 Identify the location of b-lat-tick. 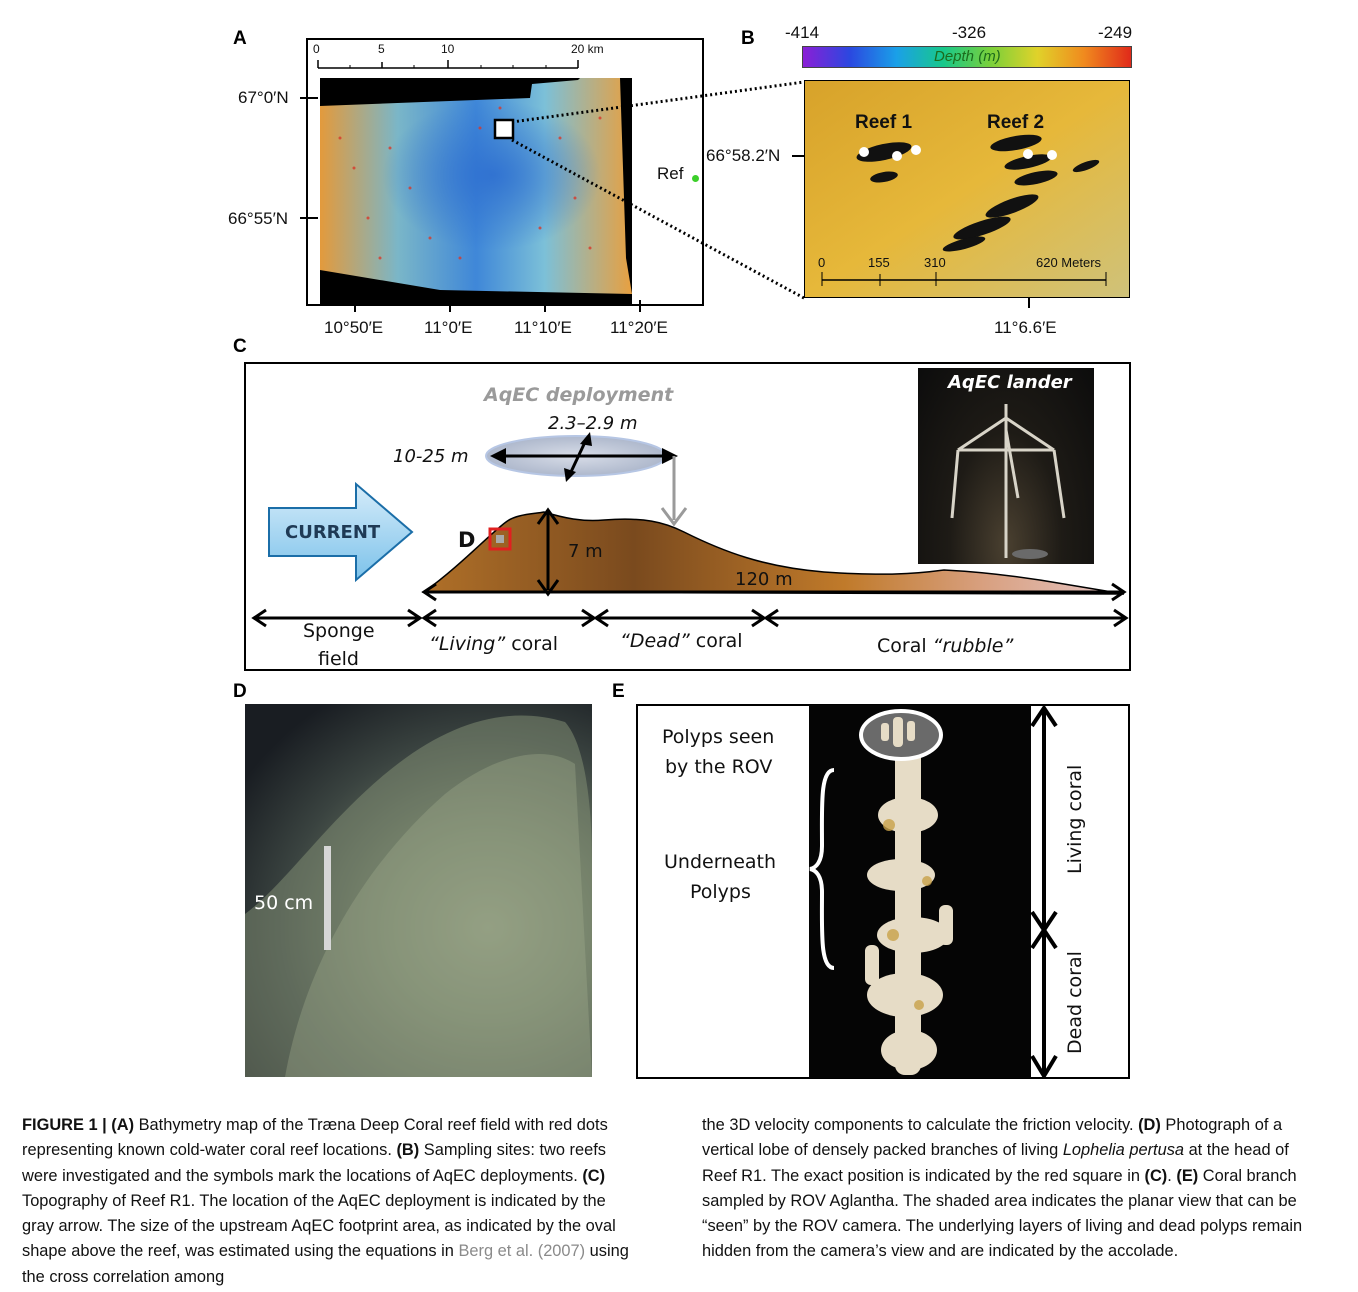
(798, 156).